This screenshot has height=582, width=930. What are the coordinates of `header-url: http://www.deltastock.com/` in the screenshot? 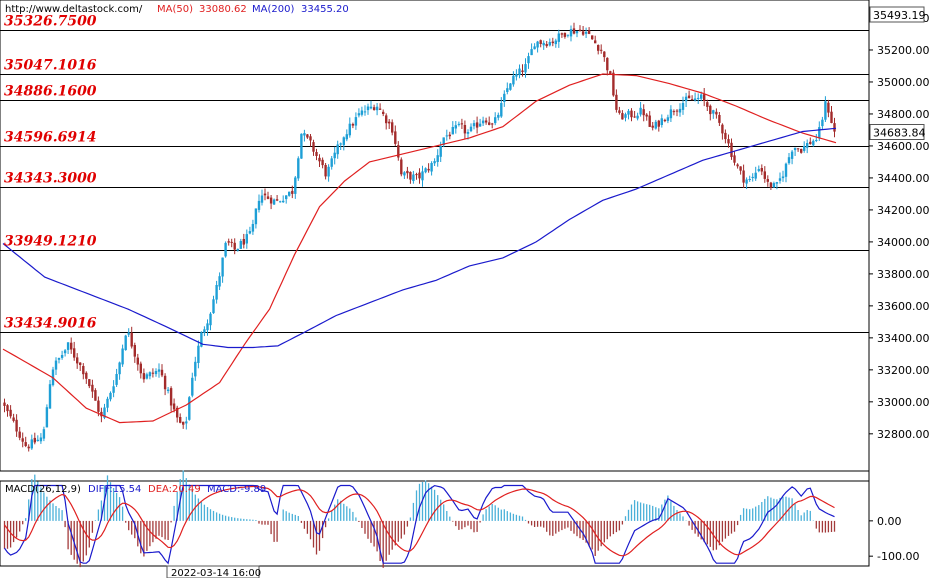 It's located at (74, 9).